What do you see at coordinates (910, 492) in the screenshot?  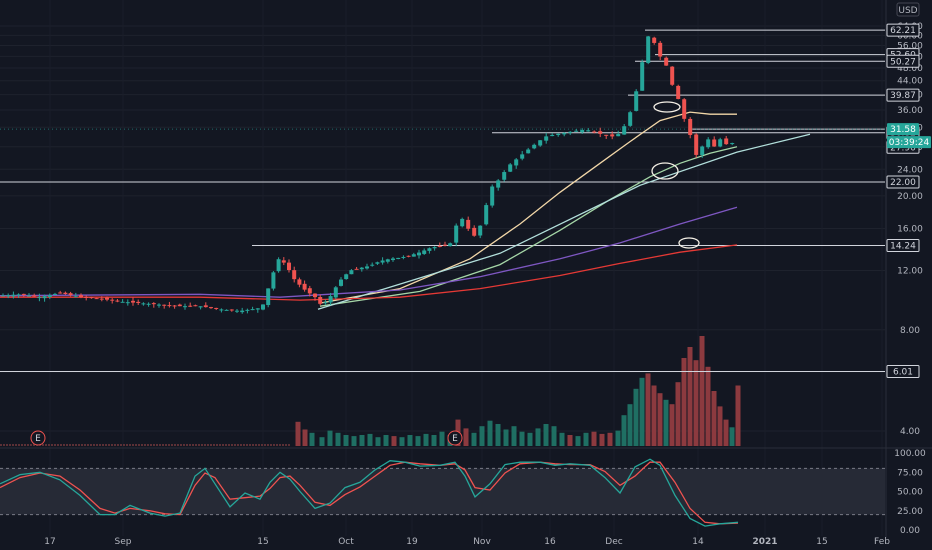 I see `stochastic-axis: 0.00 25.00 50.00 75.00 100.00` at bounding box center [910, 492].